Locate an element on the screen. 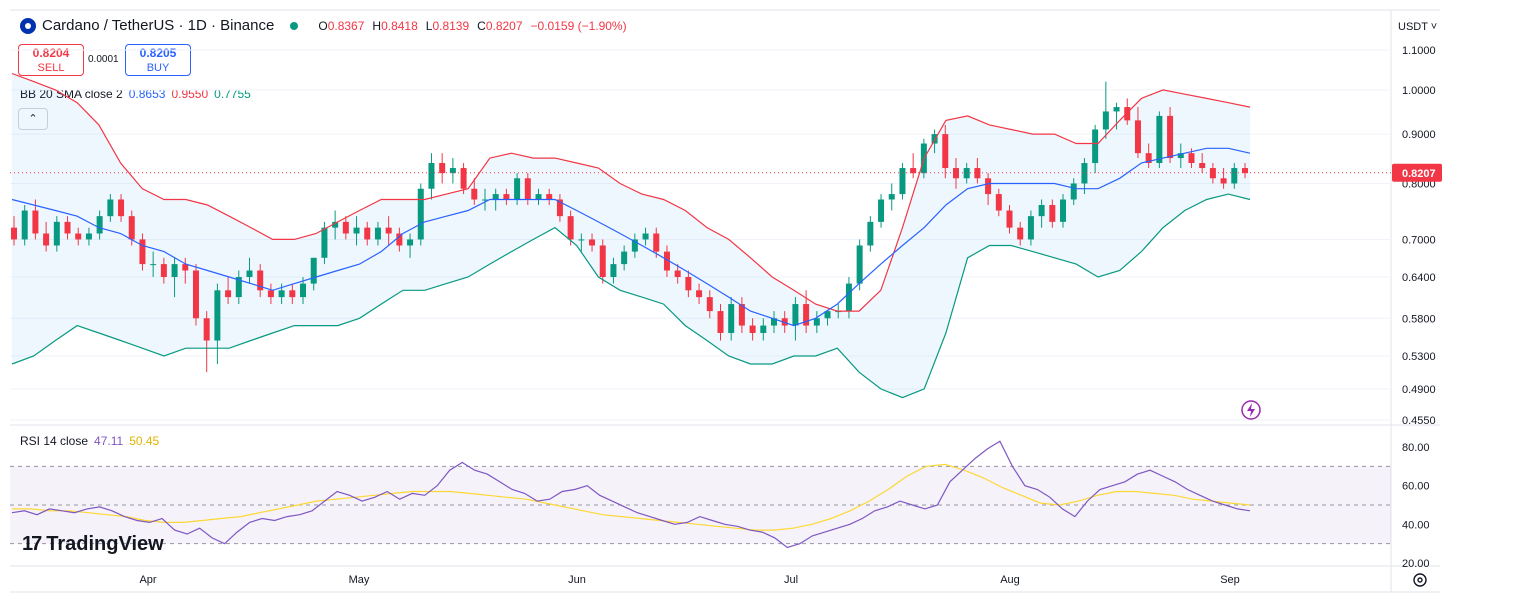 The width and height of the screenshot is (1523, 606). bollinger-upper-value: 0.9550 is located at coordinates (190, 94).